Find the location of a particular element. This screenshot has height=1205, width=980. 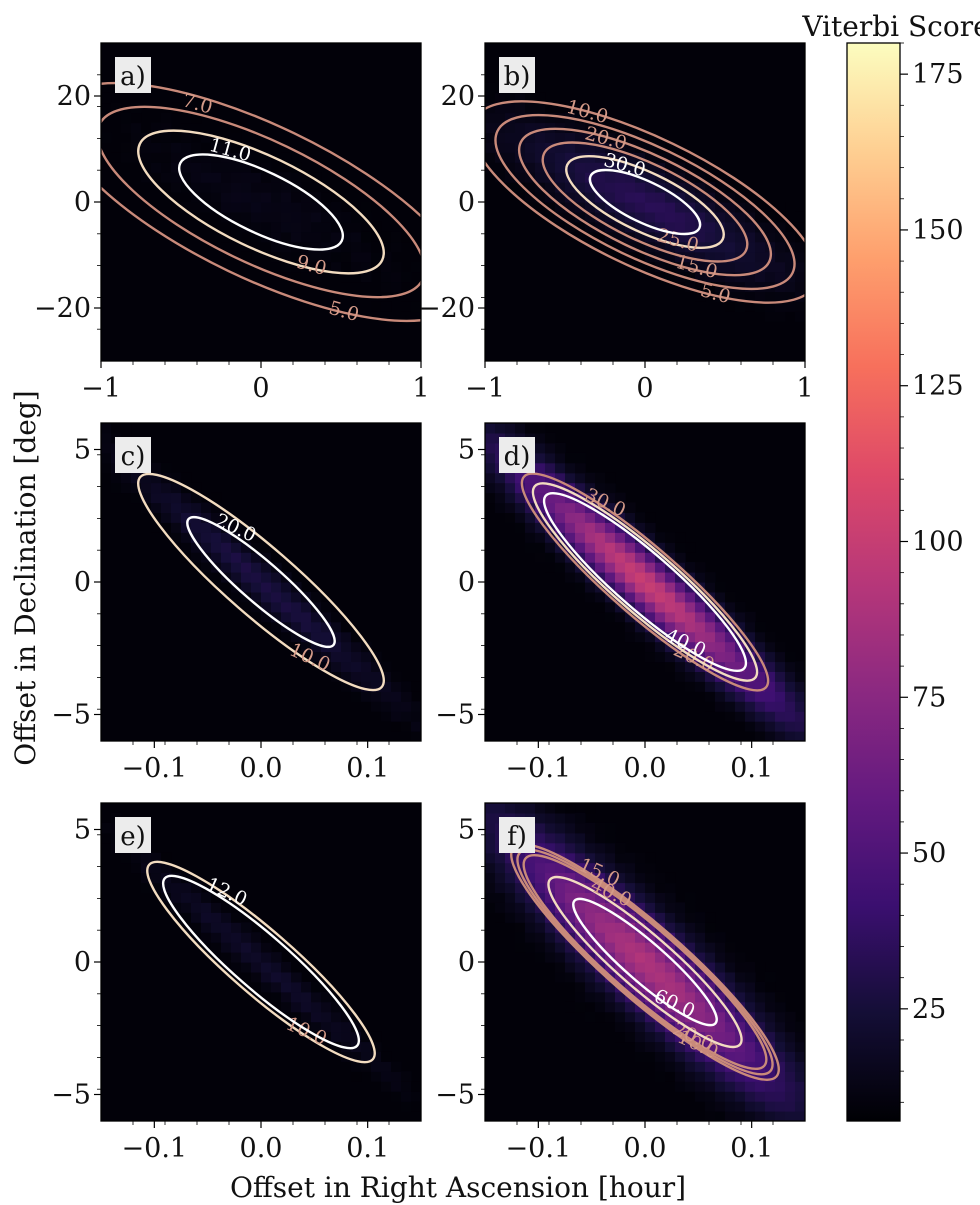

contour-line is located at coordinates (645, 202).